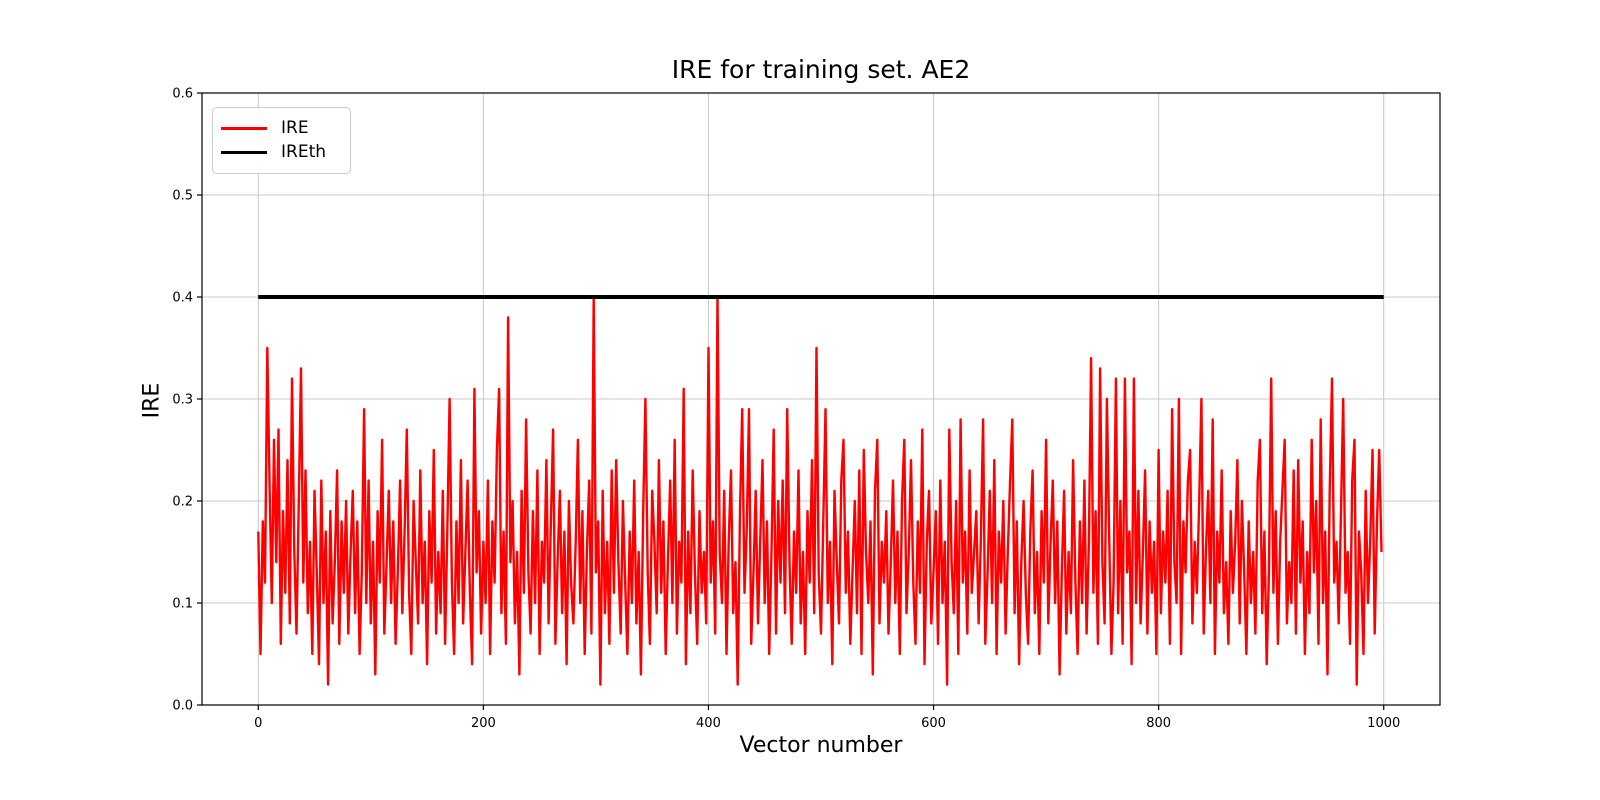 The height and width of the screenshot is (800, 1600). I want to click on y-tick-label: 0.1, so click(182, 604).